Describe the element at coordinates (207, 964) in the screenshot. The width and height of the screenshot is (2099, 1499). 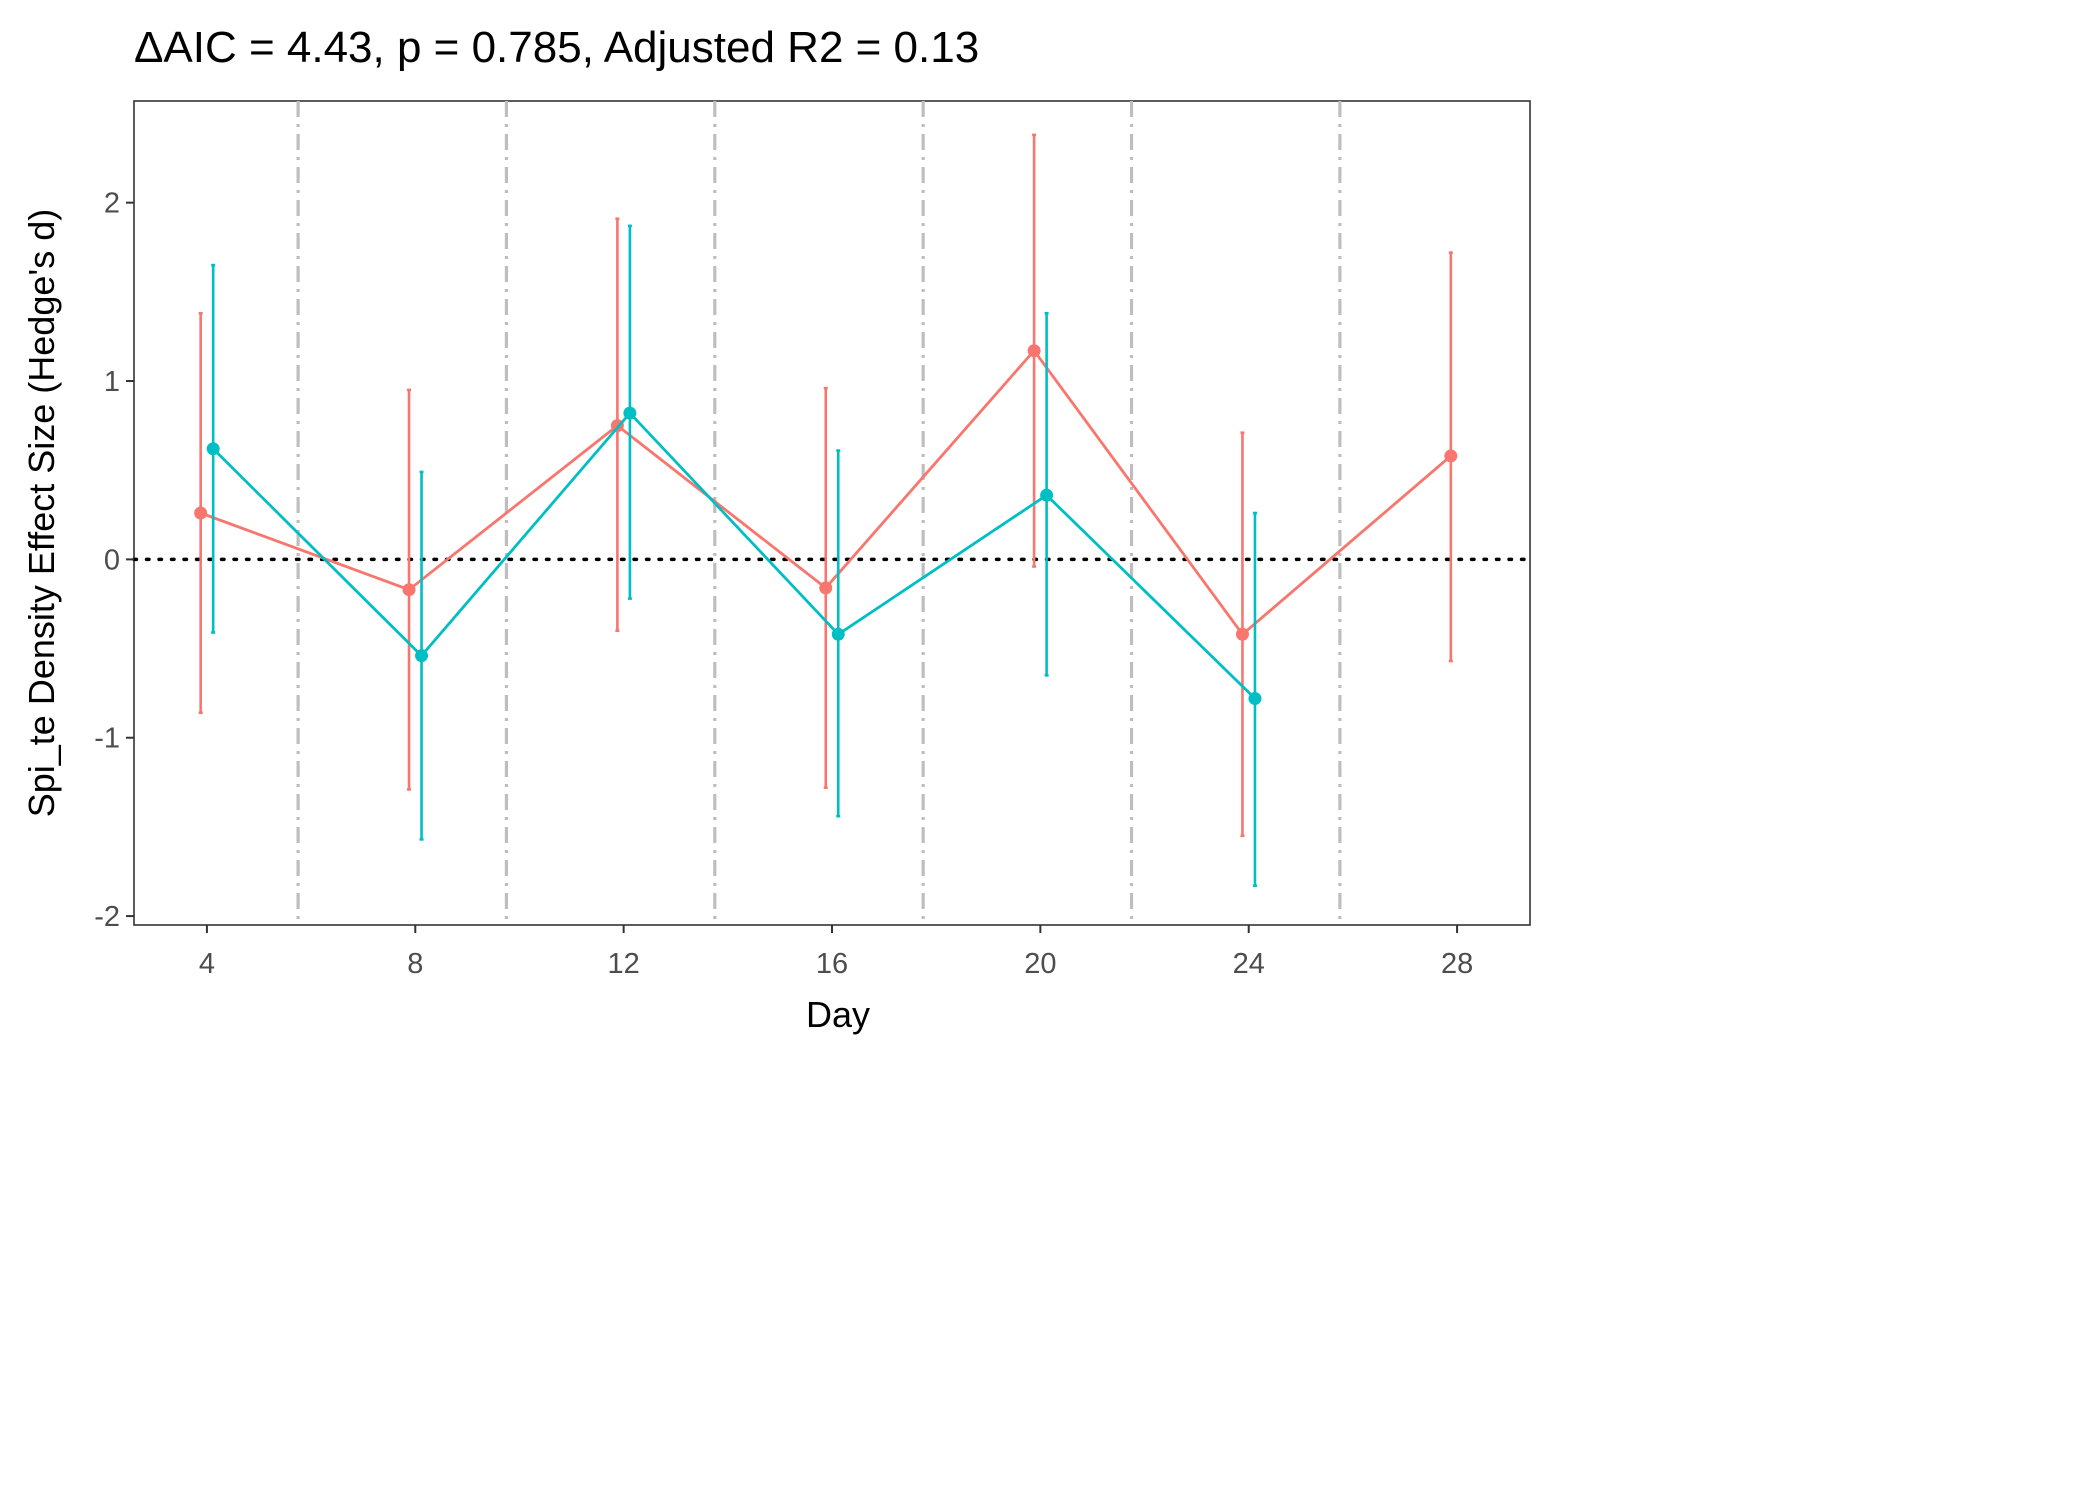
I see `x-tick-label-0: 4` at that location.